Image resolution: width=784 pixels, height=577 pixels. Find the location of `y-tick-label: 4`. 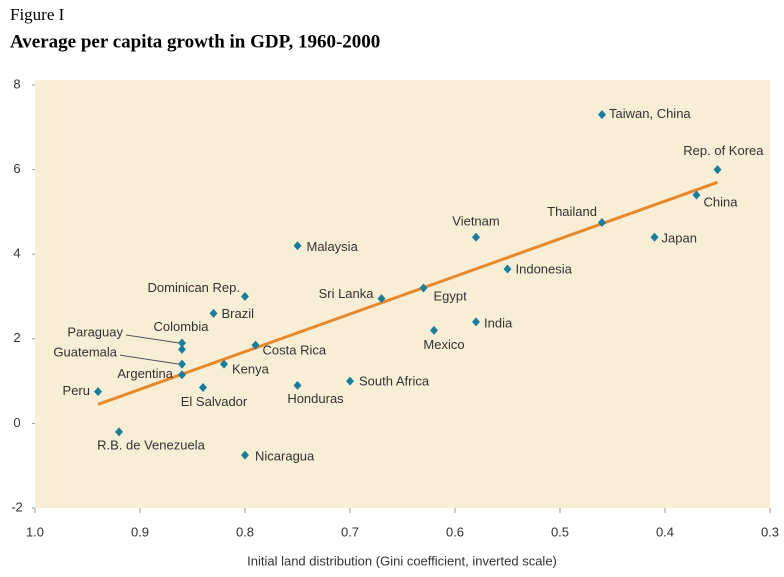

y-tick-label: 4 is located at coordinates (16, 253).